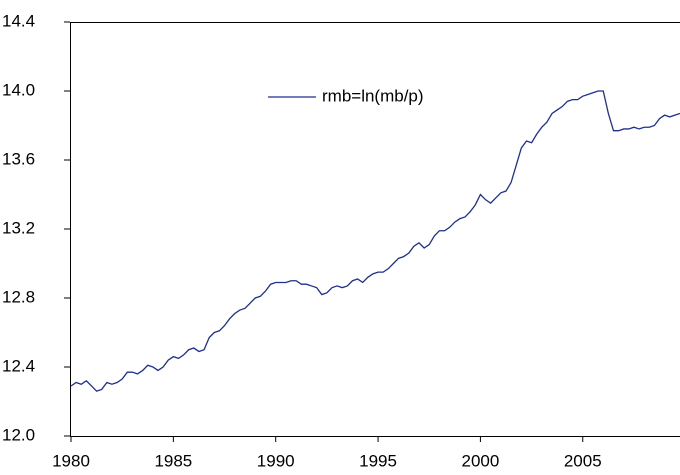 The image size is (680, 475). Describe the element at coordinates (18, 365) in the screenshot. I see `y-tick-label: 12.4` at that location.